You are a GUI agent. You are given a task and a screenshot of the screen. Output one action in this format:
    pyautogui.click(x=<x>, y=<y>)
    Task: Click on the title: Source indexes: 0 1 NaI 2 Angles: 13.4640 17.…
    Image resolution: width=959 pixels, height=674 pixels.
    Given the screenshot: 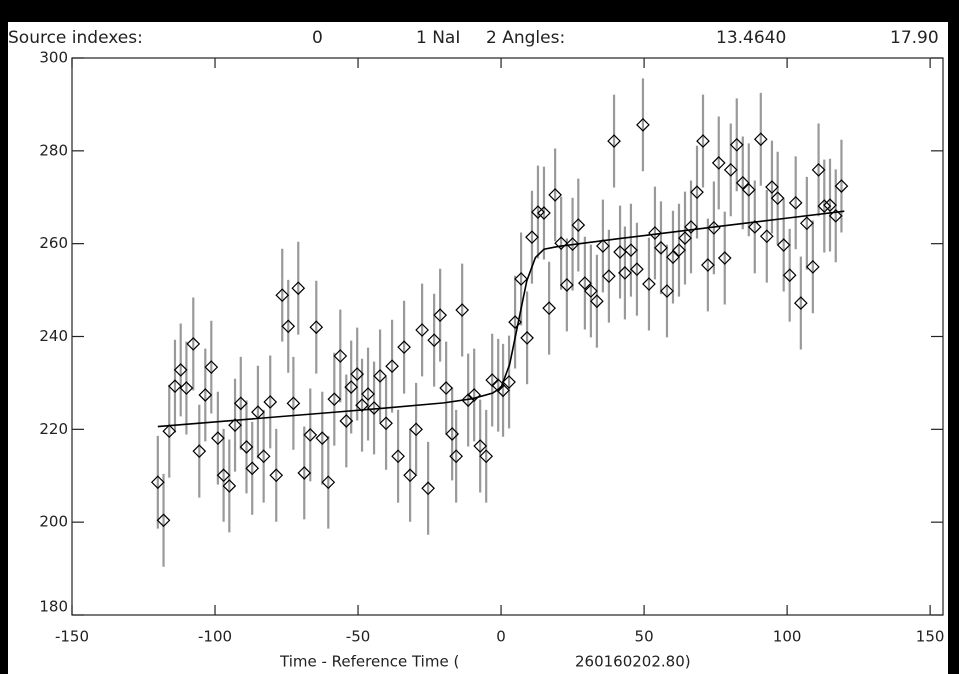 What is the action you would take?
    pyautogui.click(x=473, y=38)
    